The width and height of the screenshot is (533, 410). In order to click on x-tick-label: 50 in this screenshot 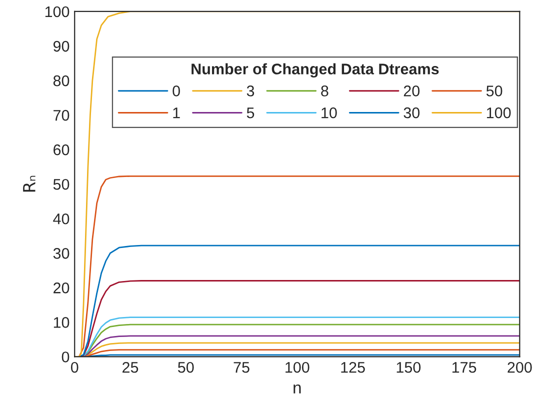, I will do `click(186, 367)`.